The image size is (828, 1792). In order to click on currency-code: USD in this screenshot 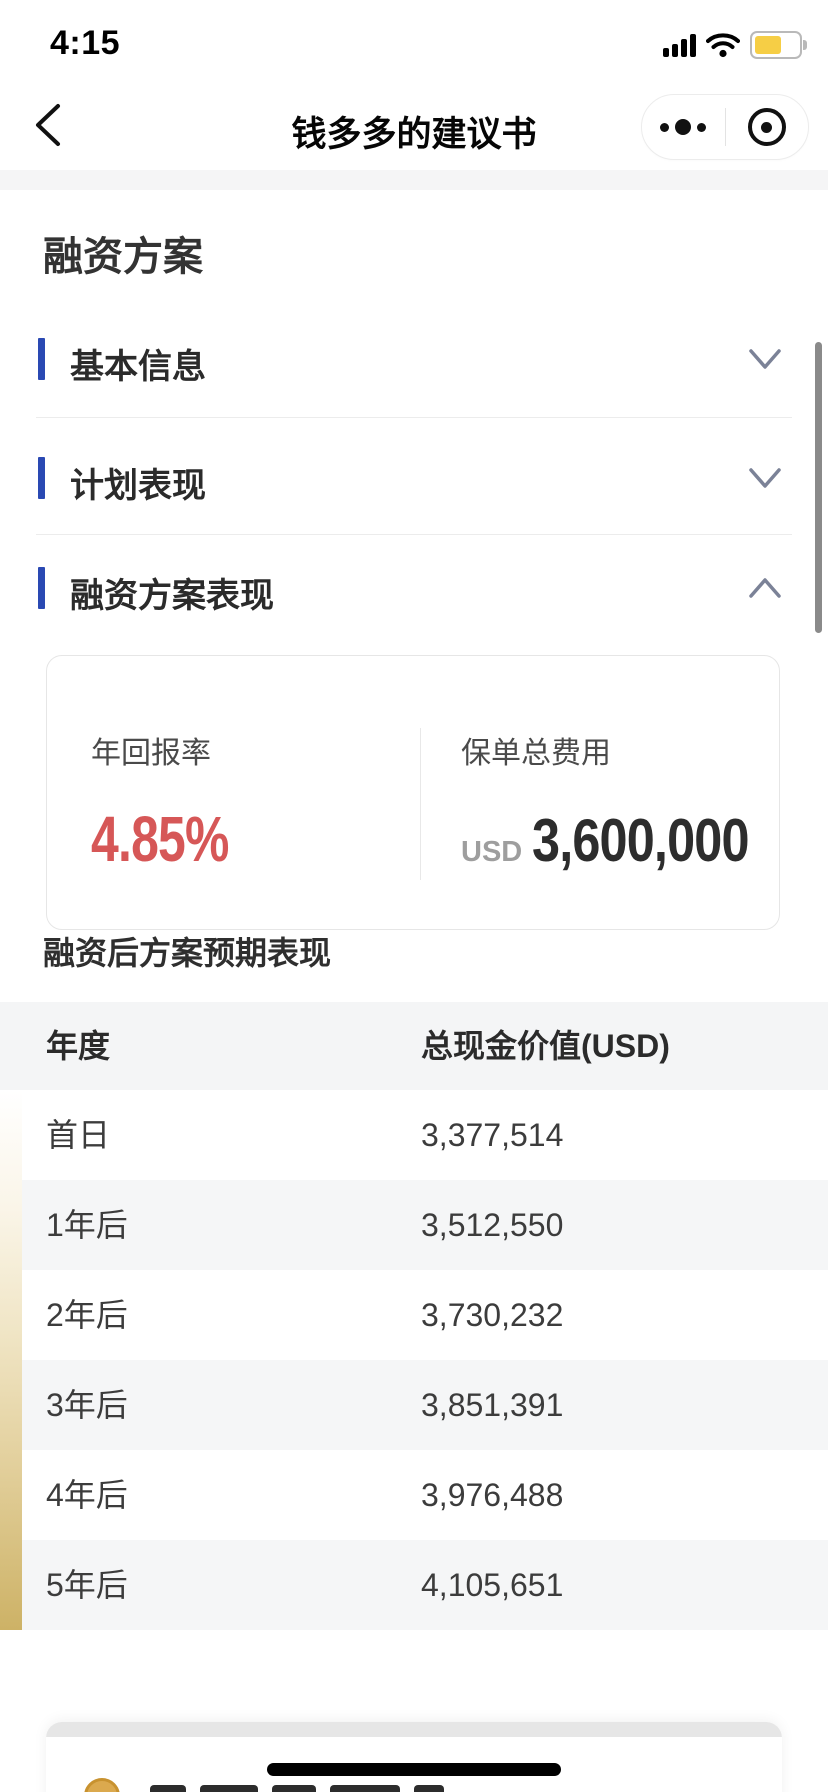, I will do `click(492, 852)`.